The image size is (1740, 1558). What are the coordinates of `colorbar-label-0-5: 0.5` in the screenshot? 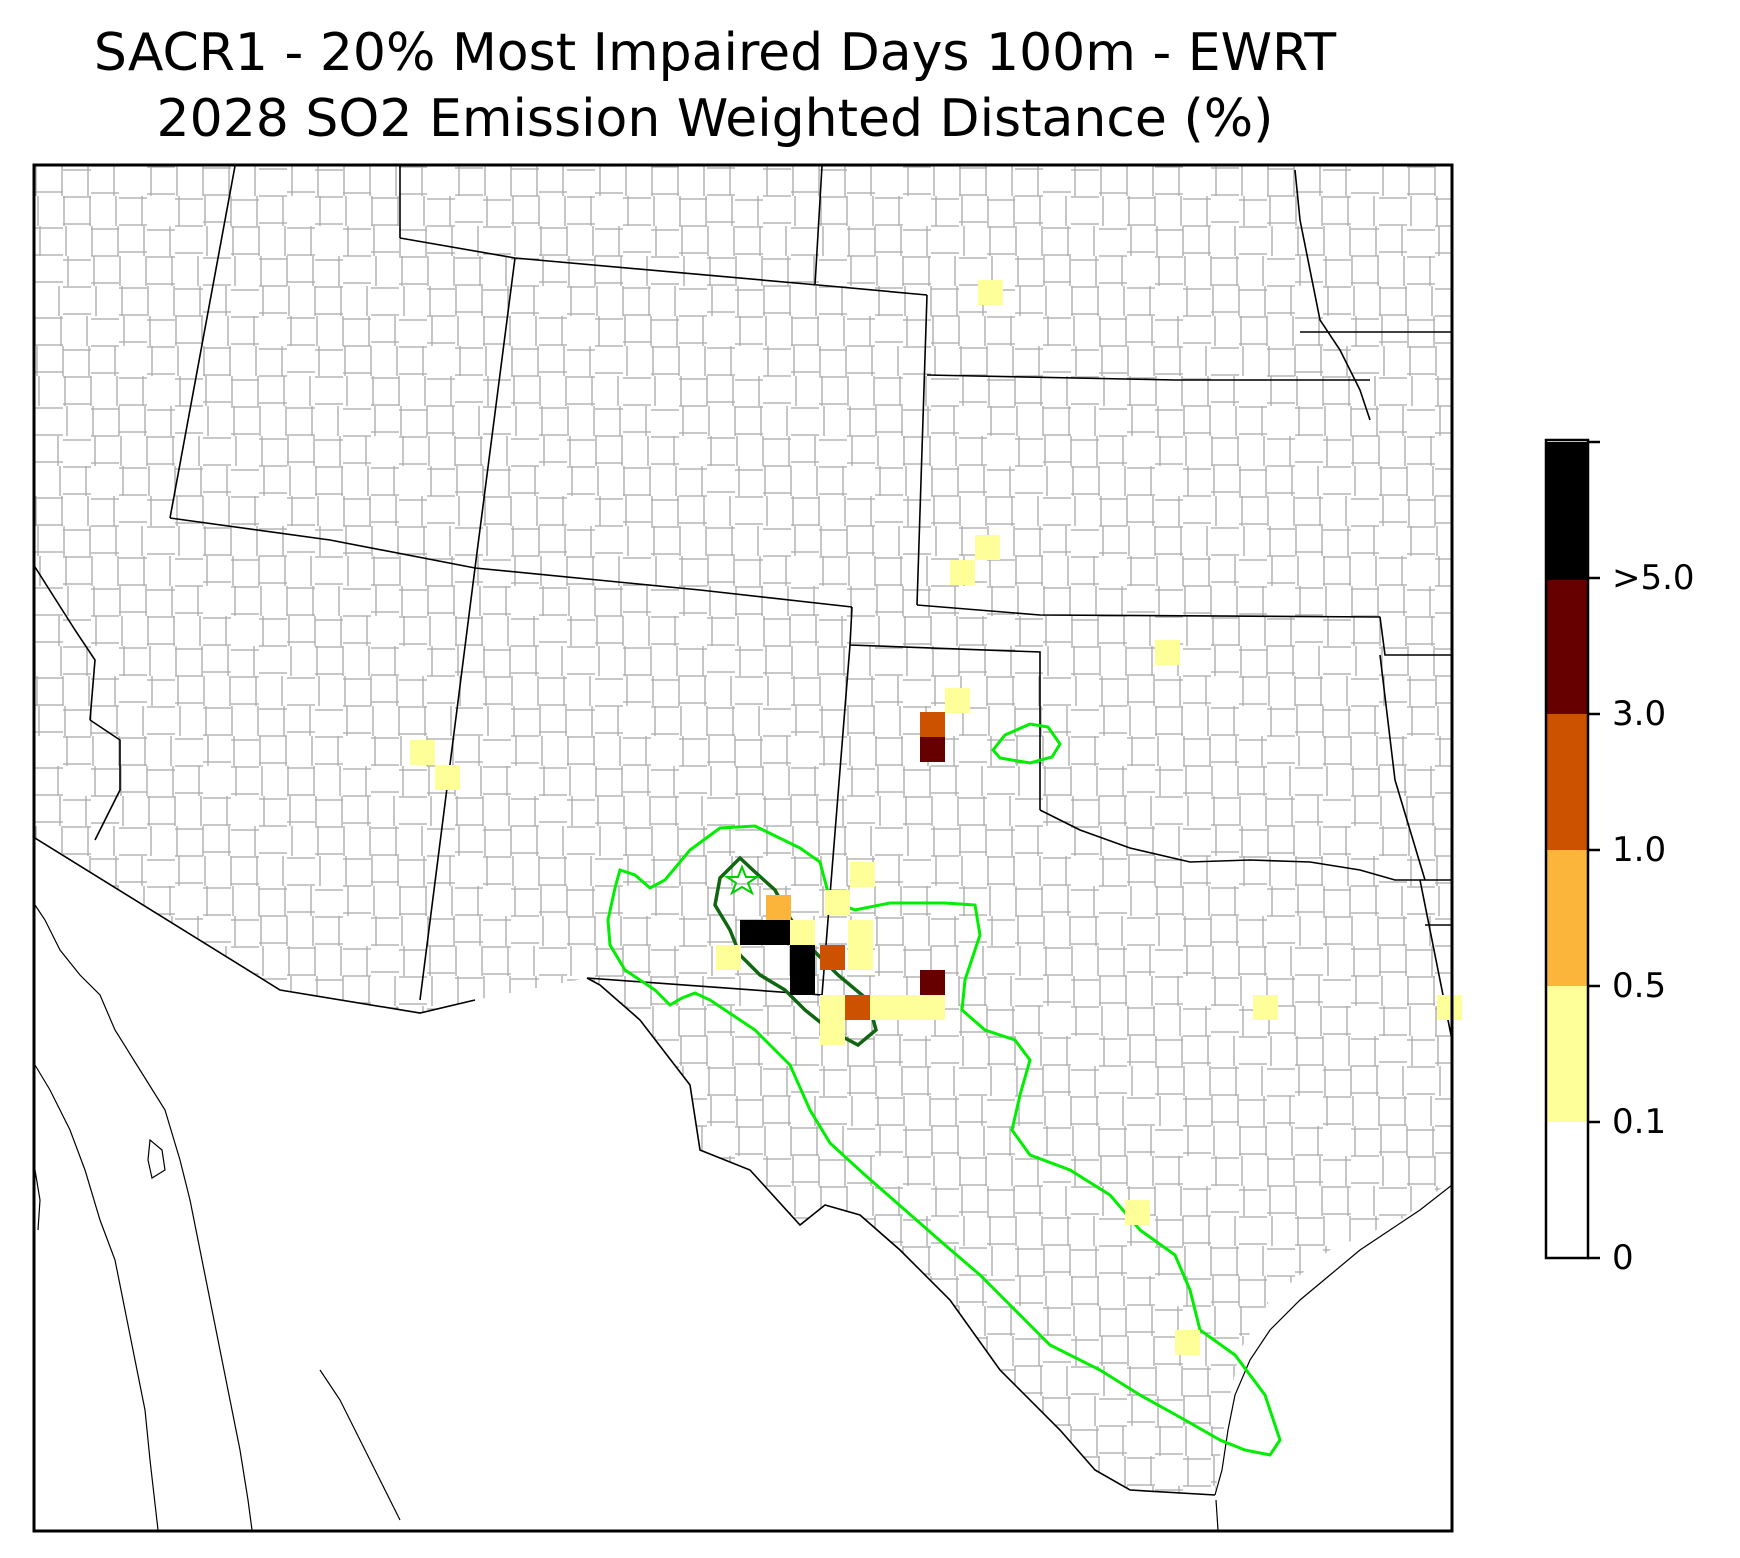 It's located at (1639, 986).